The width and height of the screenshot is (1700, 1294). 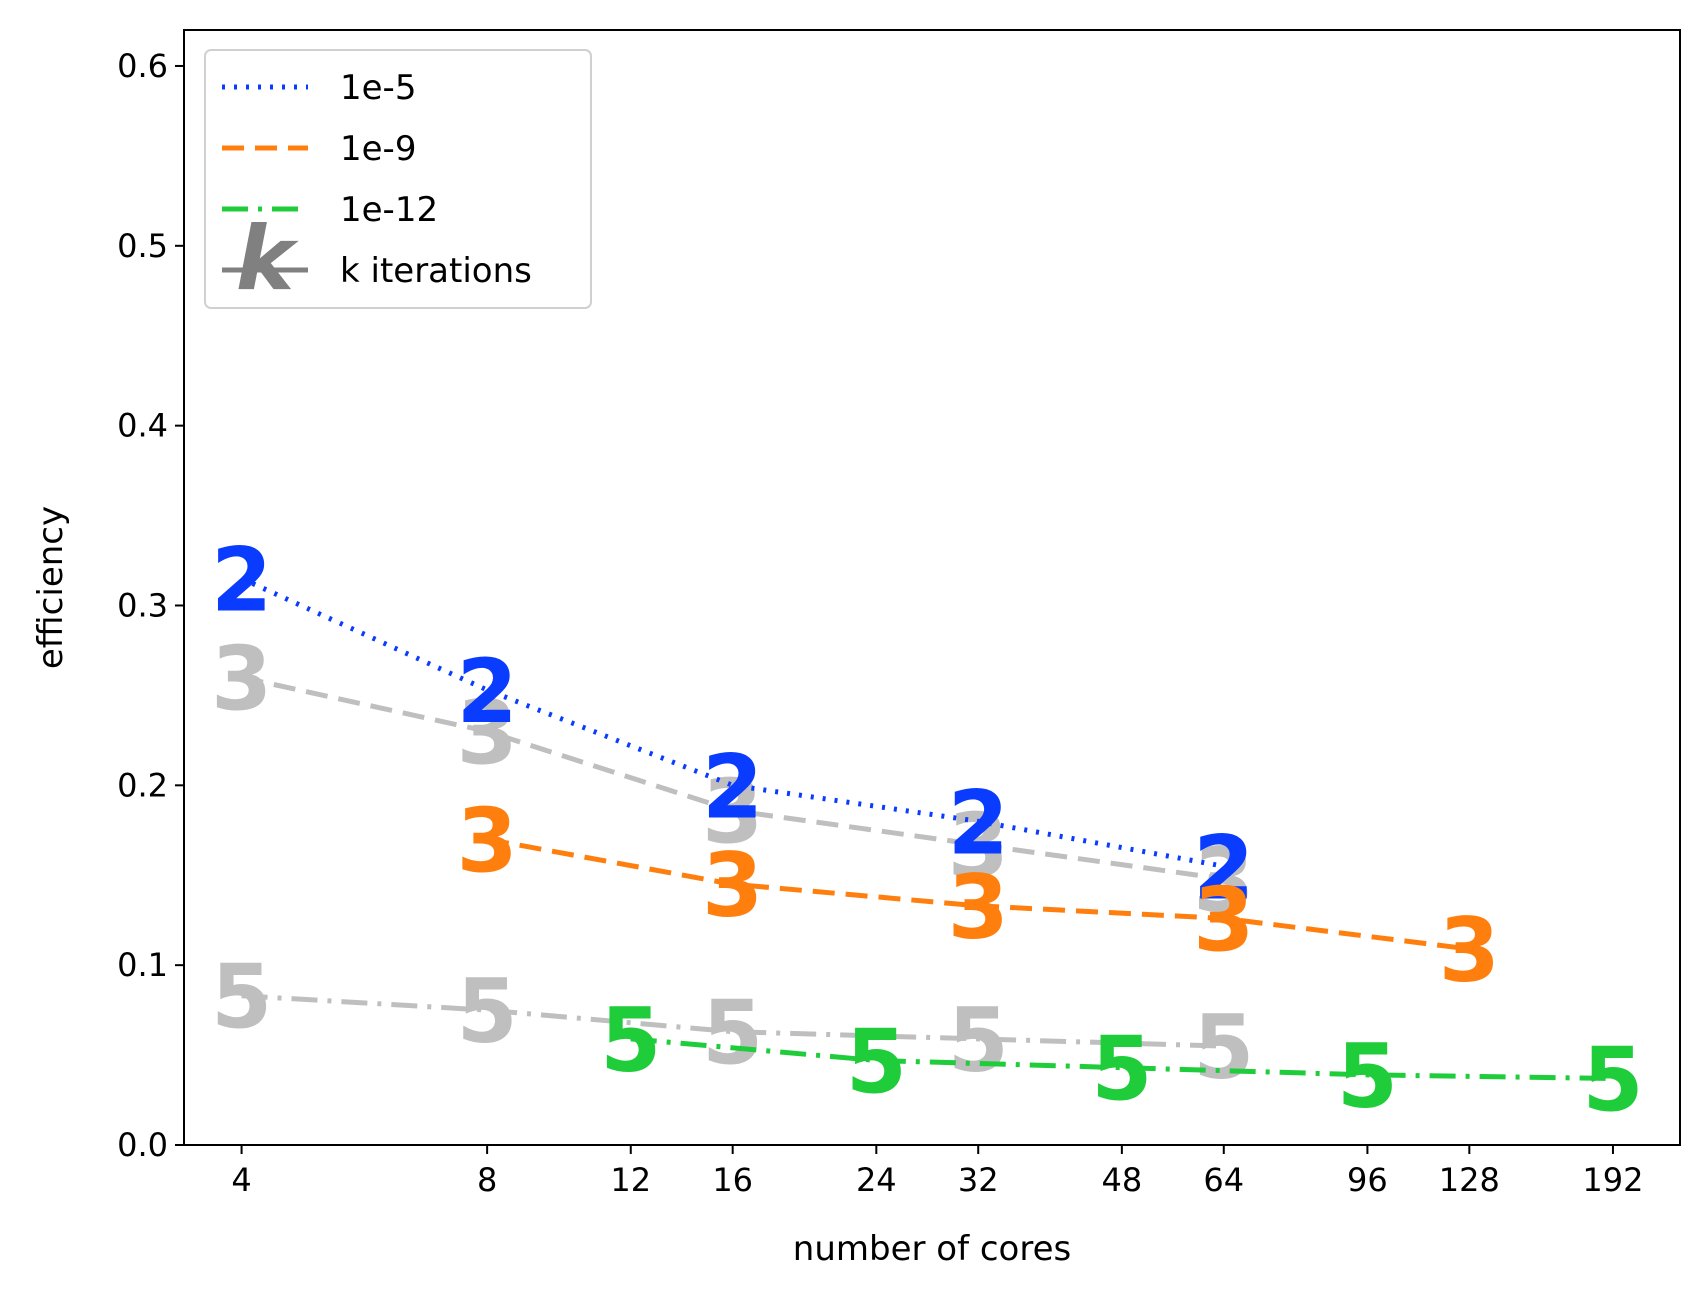 I want to click on x-tick-label: 96, so click(x=1367, y=1180).